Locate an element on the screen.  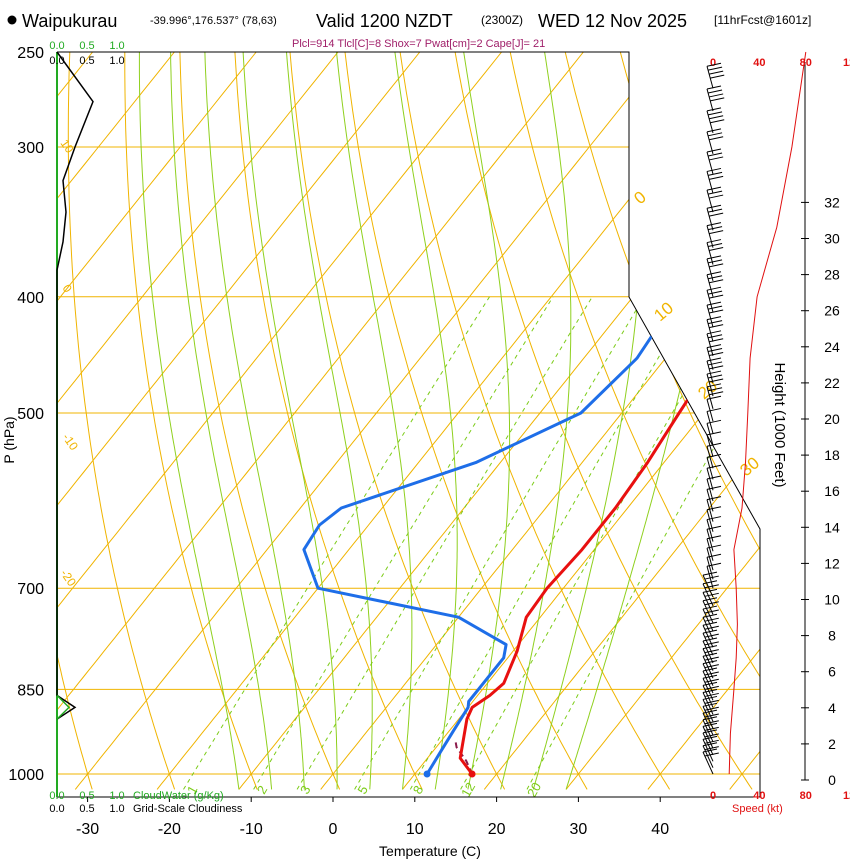
top-cloudwater-tick: 1.0 is located at coordinates (116, 46).